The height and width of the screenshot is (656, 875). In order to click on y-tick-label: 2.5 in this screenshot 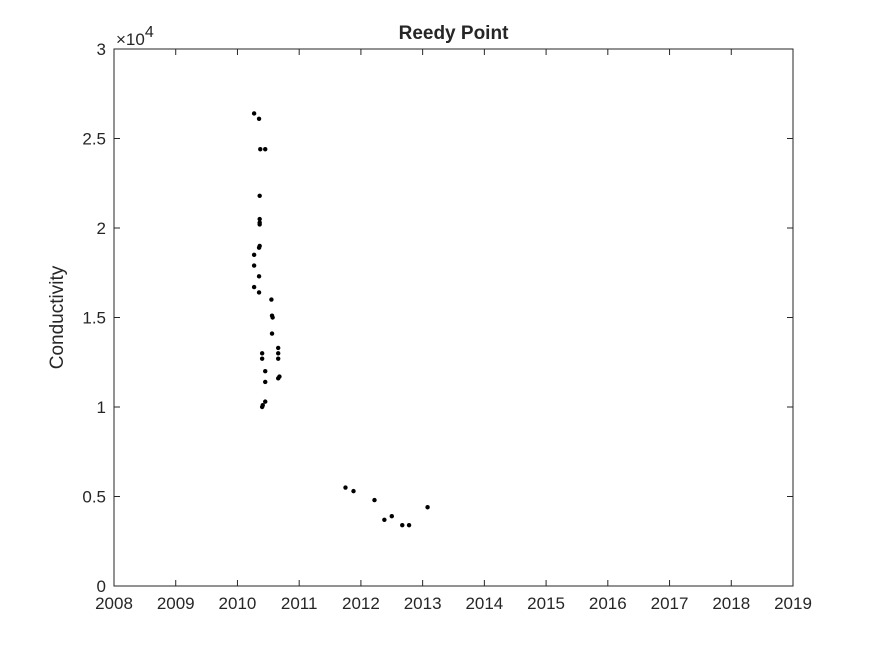, I will do `click(94, 139)`.